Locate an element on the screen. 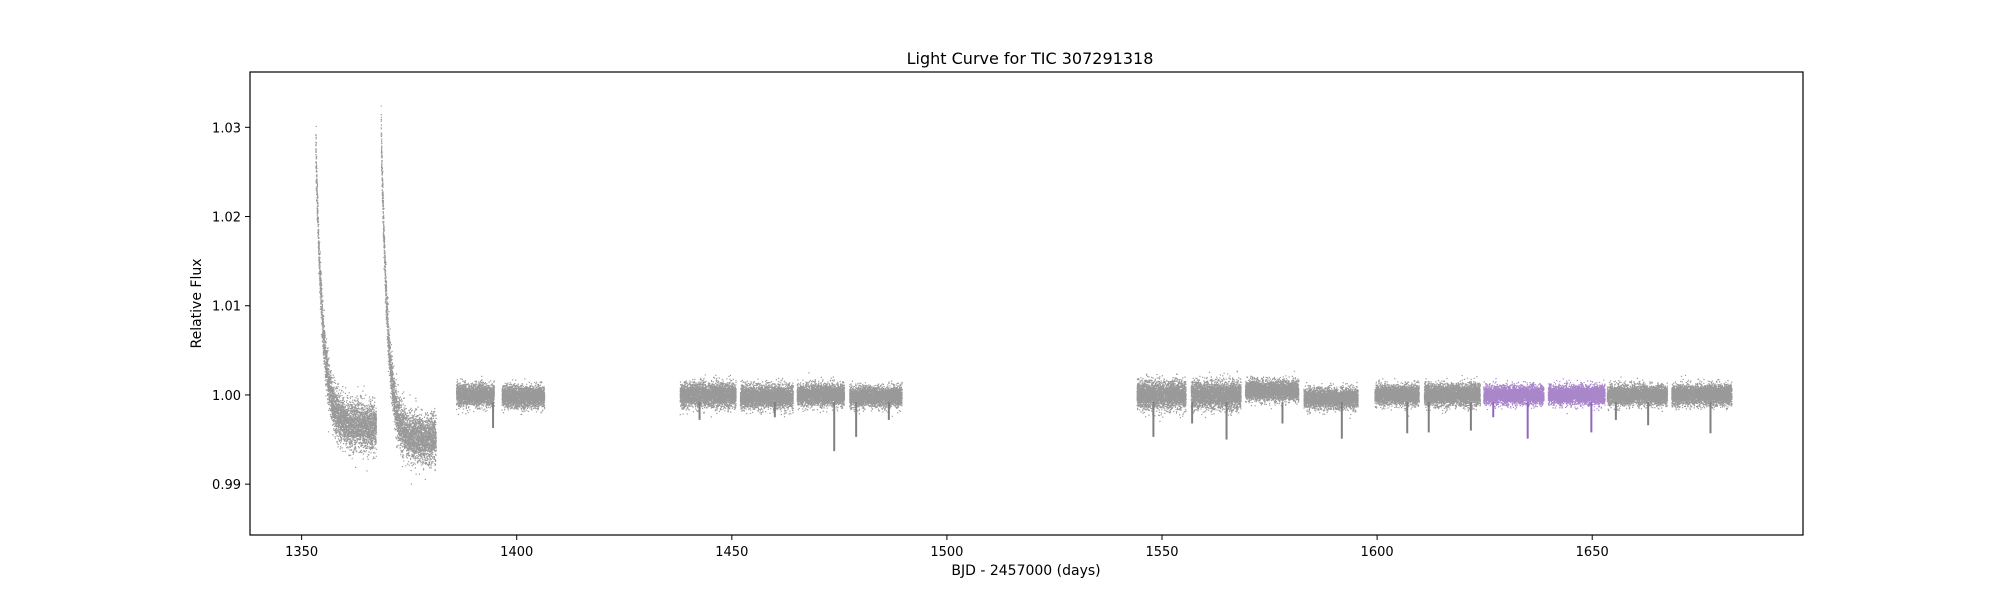 The height and width of the screenshot is (600, 2000). y-tick-label: 0.99 is located at coordinates (226, 485).